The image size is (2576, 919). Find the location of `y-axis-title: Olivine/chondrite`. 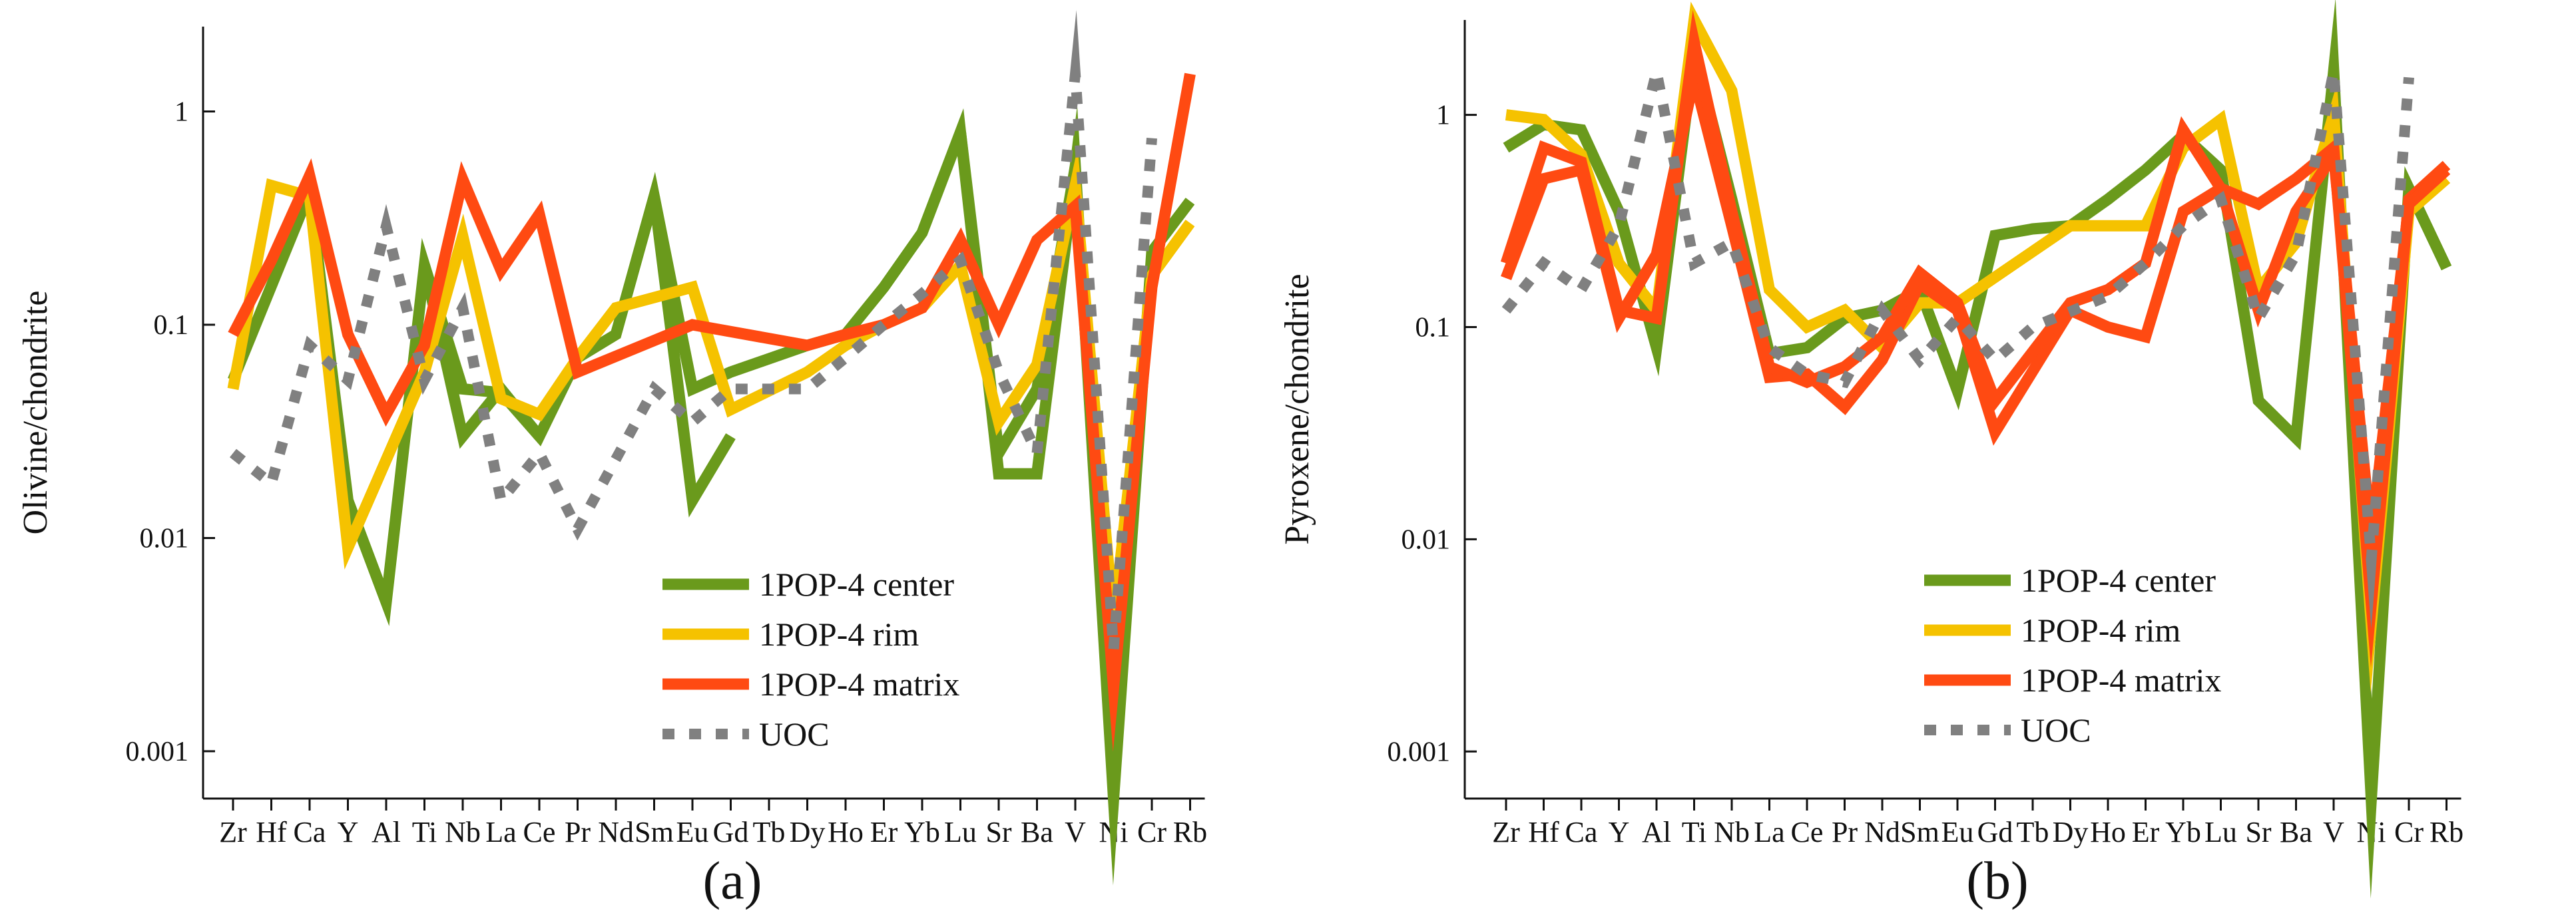

y-axis-title: Olivine/chondrite is located at coordinates (36, 413).